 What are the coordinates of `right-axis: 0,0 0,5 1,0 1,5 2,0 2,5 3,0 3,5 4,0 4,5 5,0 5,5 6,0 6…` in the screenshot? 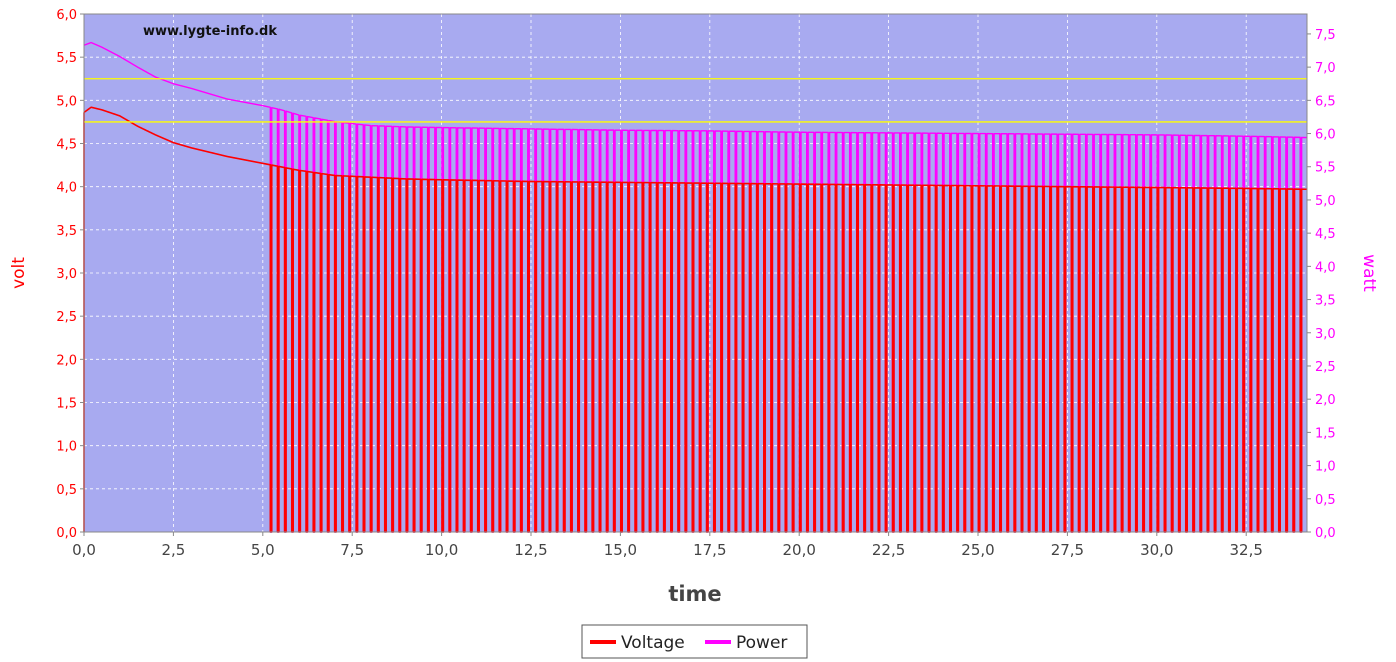 It's located at (1321, 284).